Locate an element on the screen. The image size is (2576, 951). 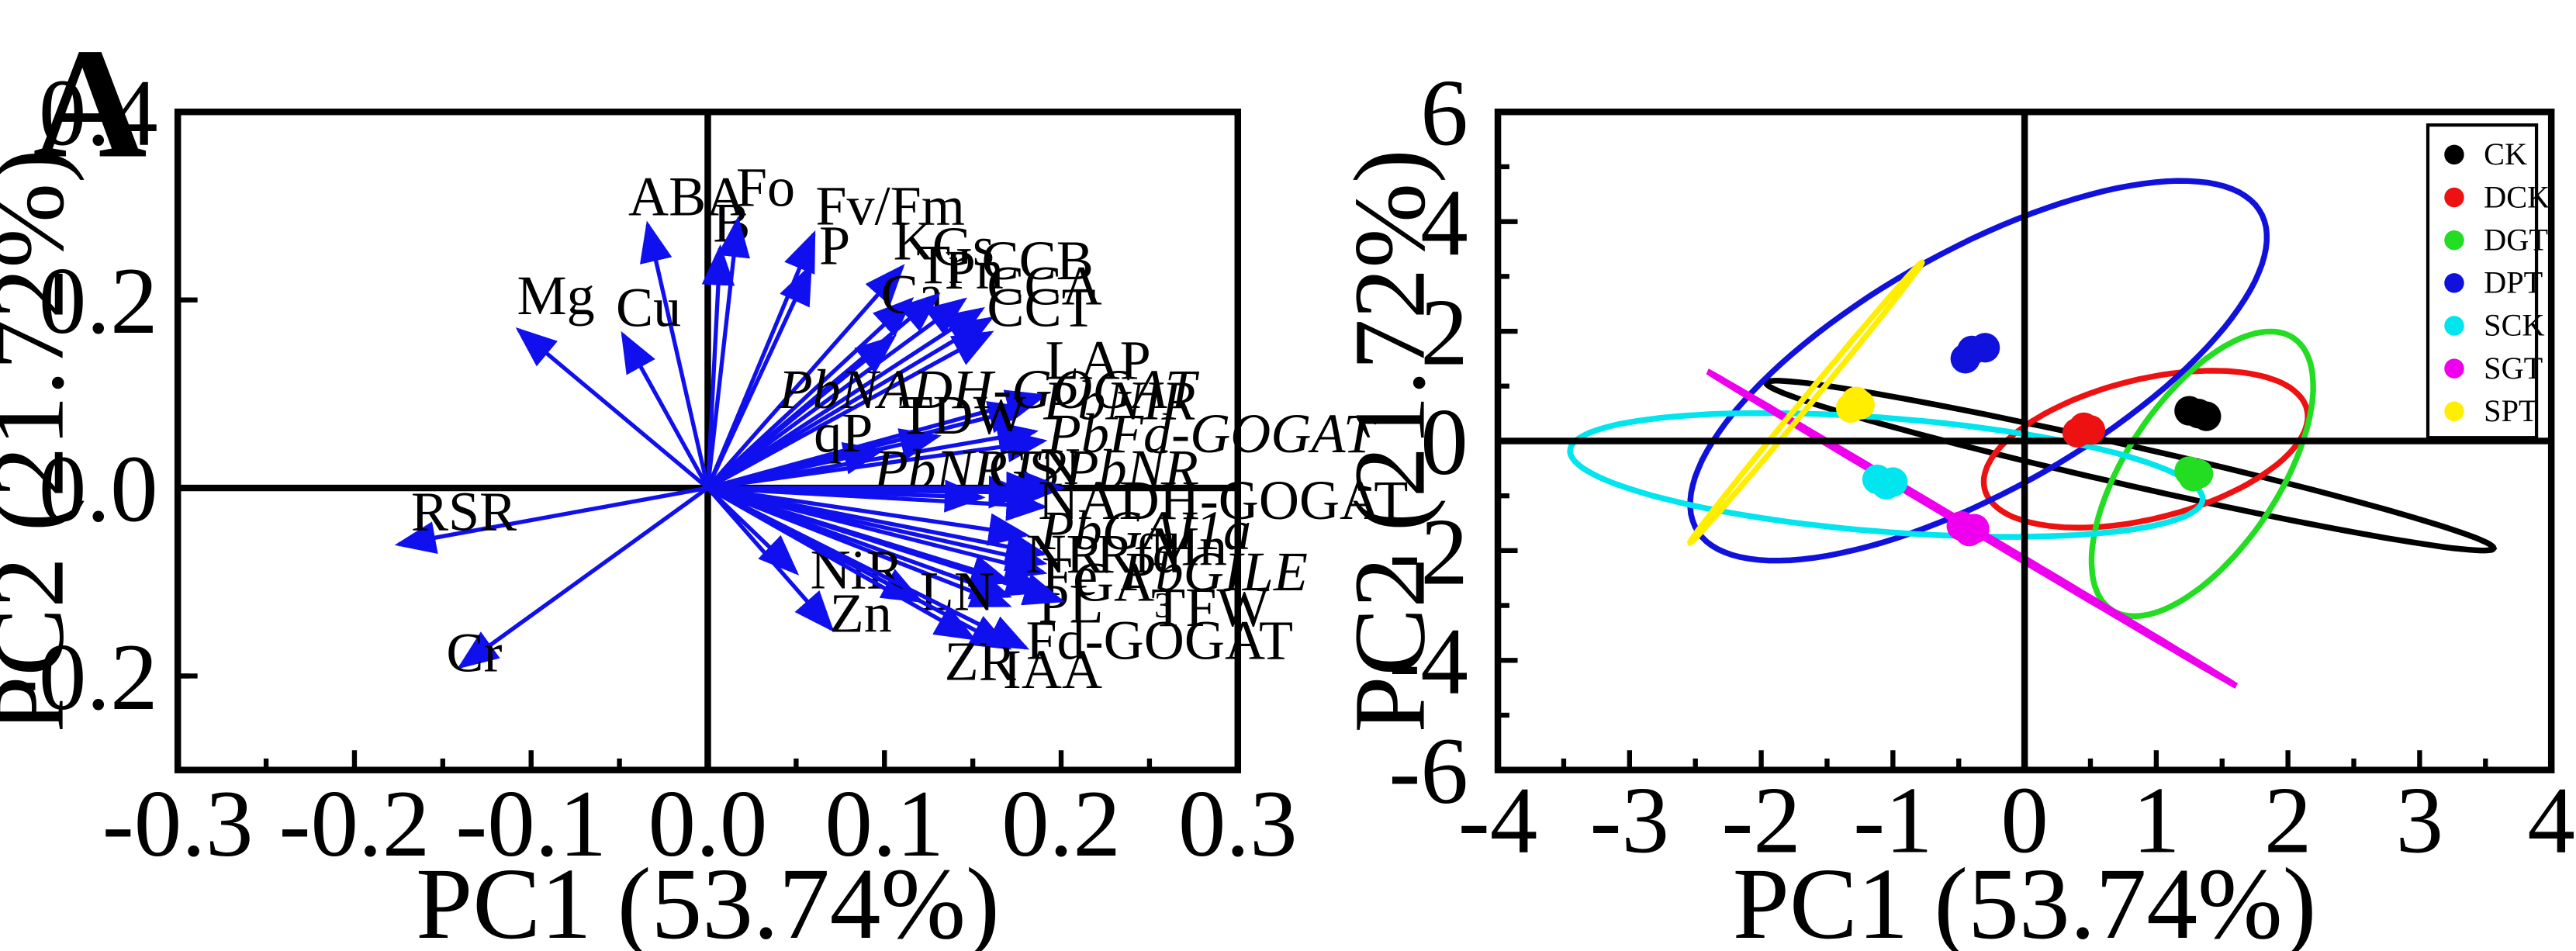
legend-marker-spt is located at coordinates (2454, 411).